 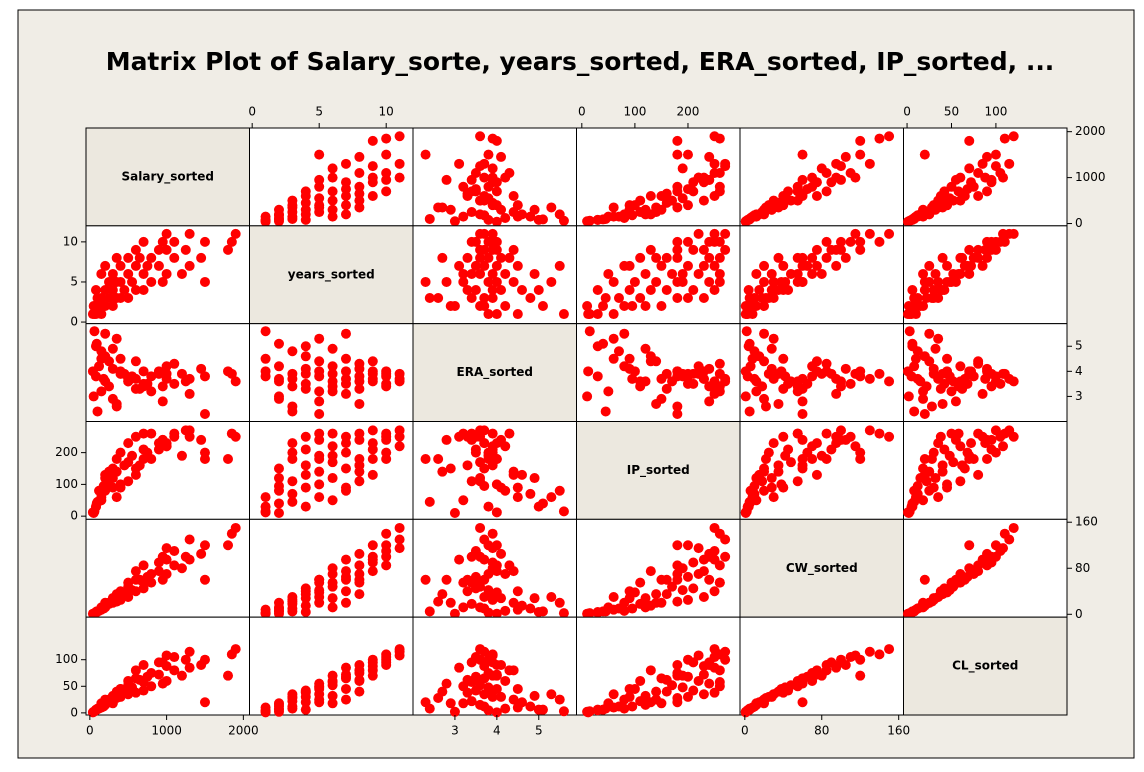 What do you see at coordinates (168, 176) in the screenshot?
I see `variable-name: Salary_sorted` at bounding box center [168, 176].